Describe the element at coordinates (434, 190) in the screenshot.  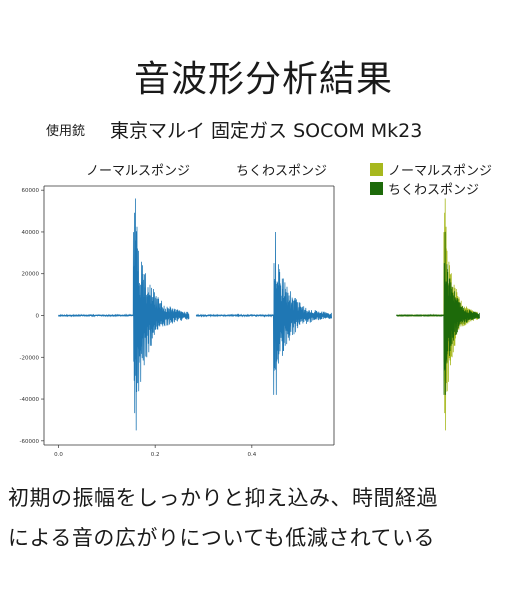
I see `legend-label-chikuwa: ちくわスポンジ` at that location.